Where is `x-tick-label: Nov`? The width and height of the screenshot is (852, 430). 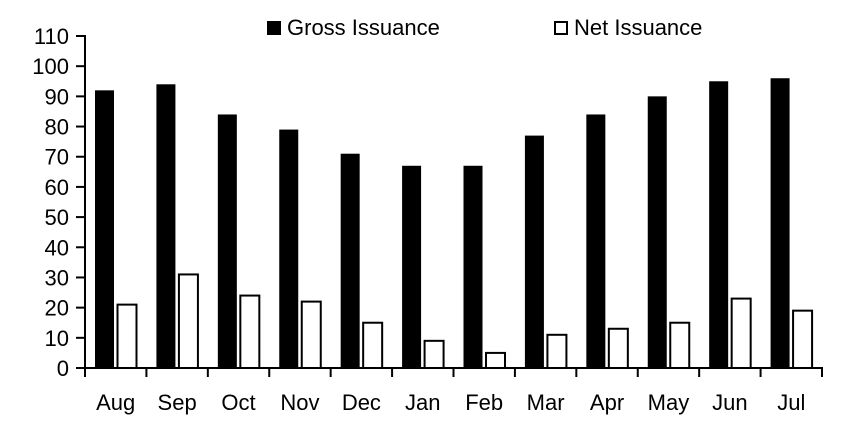 x-tick-label: Nov is located at coordinates (299, 402).